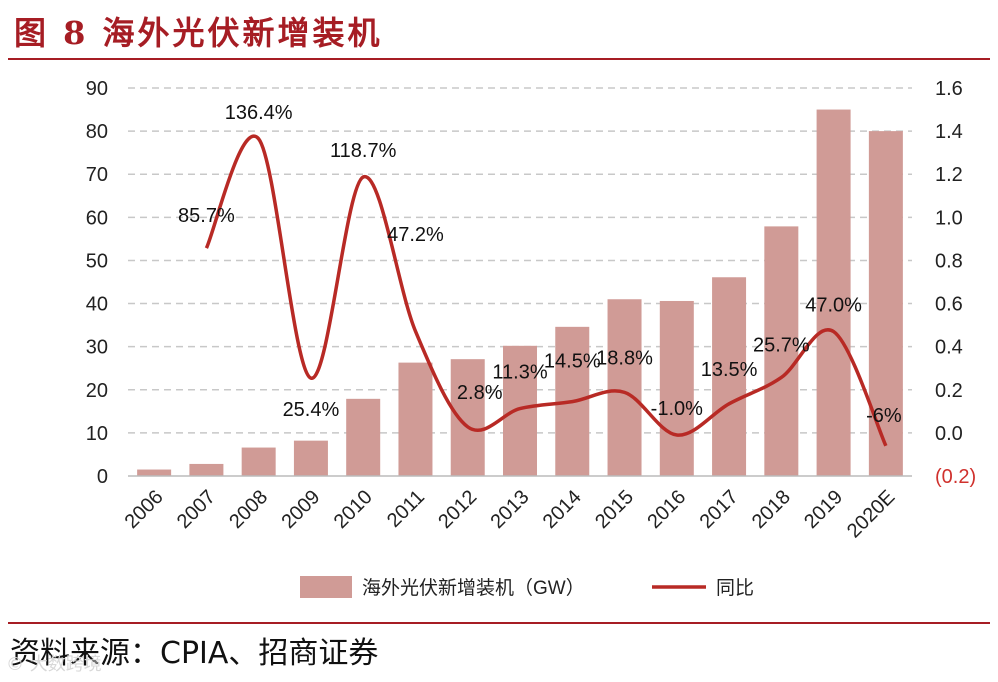  I want to click on title-divider, so click(499, 59).